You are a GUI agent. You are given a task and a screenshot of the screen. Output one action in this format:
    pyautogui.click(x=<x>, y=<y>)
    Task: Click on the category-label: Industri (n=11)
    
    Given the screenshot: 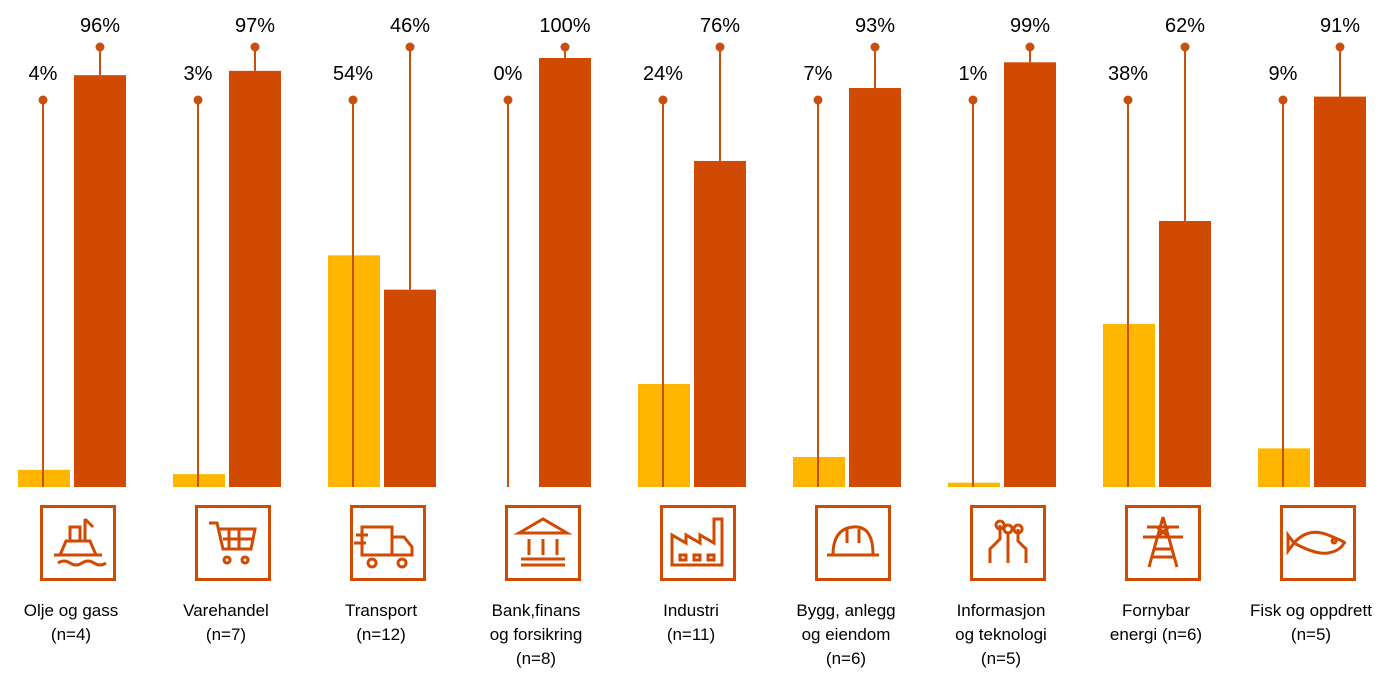 What is the action you would take?
    pyautogui.click(x=691, y=622)
    